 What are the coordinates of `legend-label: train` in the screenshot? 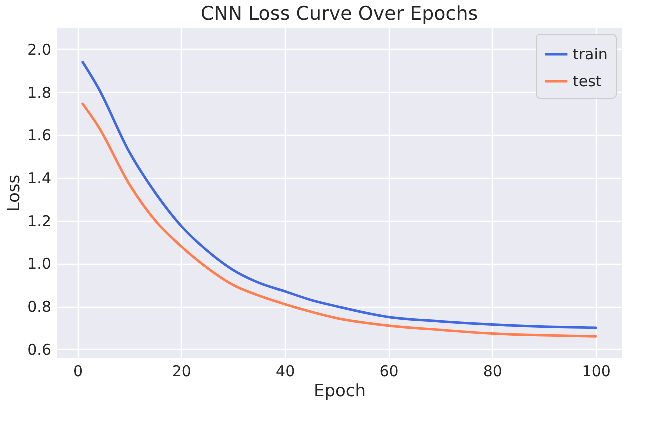 It's located at (590, 55).